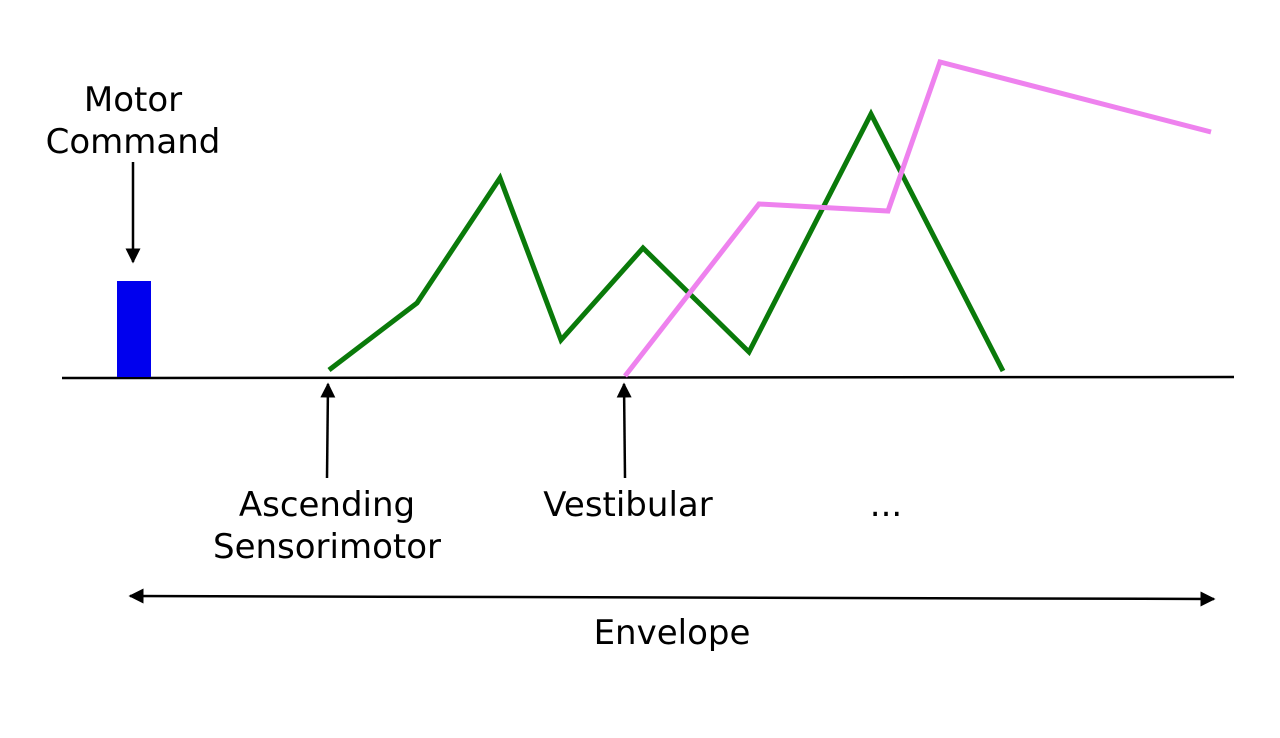  Describe the element at coordinates (672, 597) in the screenshot. I see `envelope-double-arrow` at that location.